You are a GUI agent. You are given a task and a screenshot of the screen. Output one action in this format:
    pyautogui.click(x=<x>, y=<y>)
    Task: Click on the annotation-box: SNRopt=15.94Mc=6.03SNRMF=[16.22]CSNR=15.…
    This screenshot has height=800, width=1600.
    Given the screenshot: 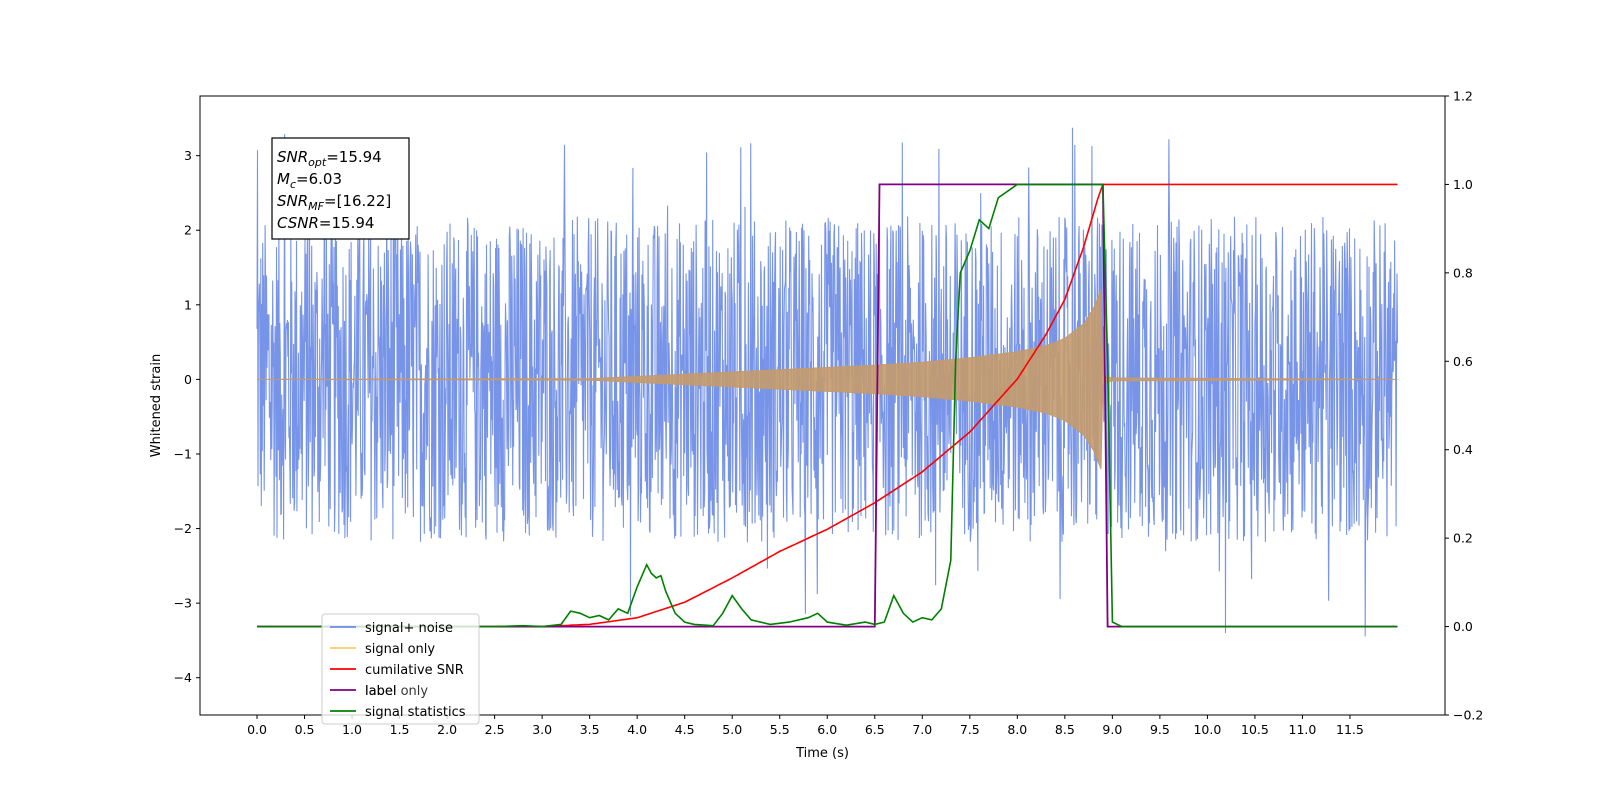 What is the action you would take?
    pyautogui.click(x=340, y=188)
    